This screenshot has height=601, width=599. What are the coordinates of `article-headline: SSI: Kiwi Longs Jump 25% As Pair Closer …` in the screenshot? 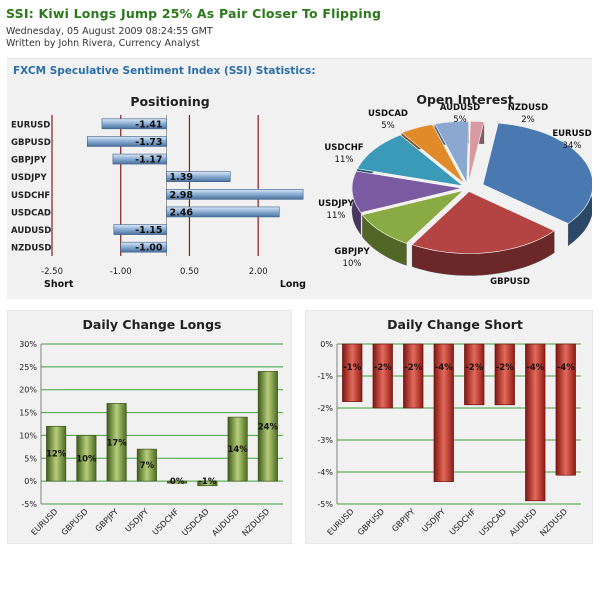 It's located at (194, 13).